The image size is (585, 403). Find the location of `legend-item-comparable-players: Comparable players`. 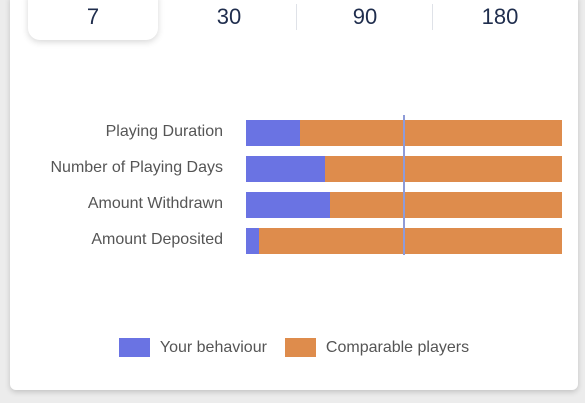

legend-item-comparable-players: Comparable players is located at coordinates (377, 347).